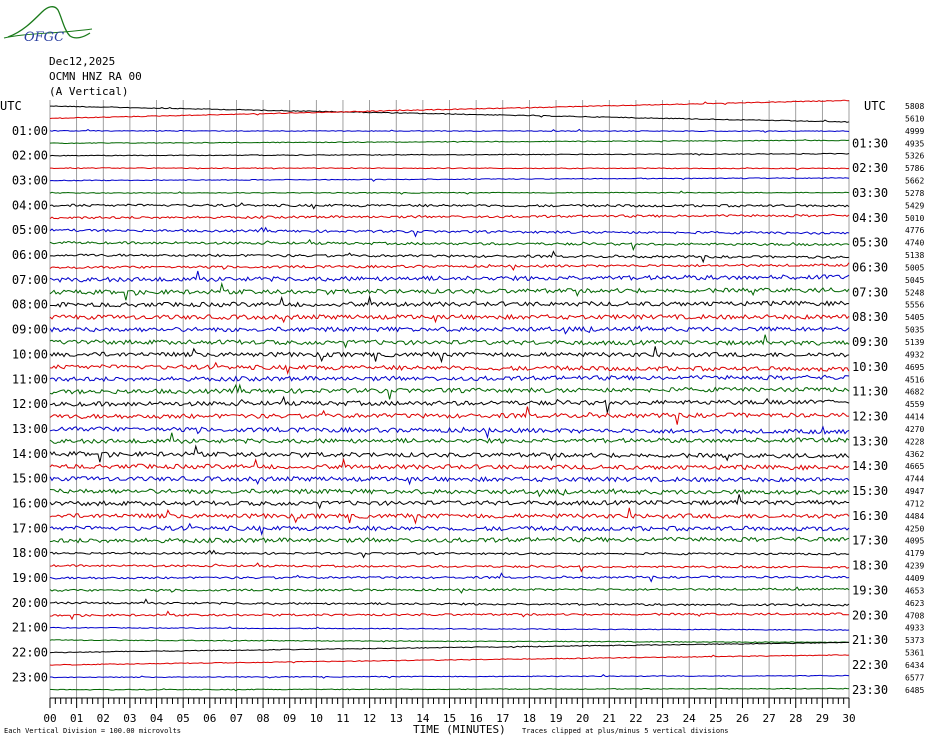  I want to click on x-tick-label: 00, so click(49, 718).